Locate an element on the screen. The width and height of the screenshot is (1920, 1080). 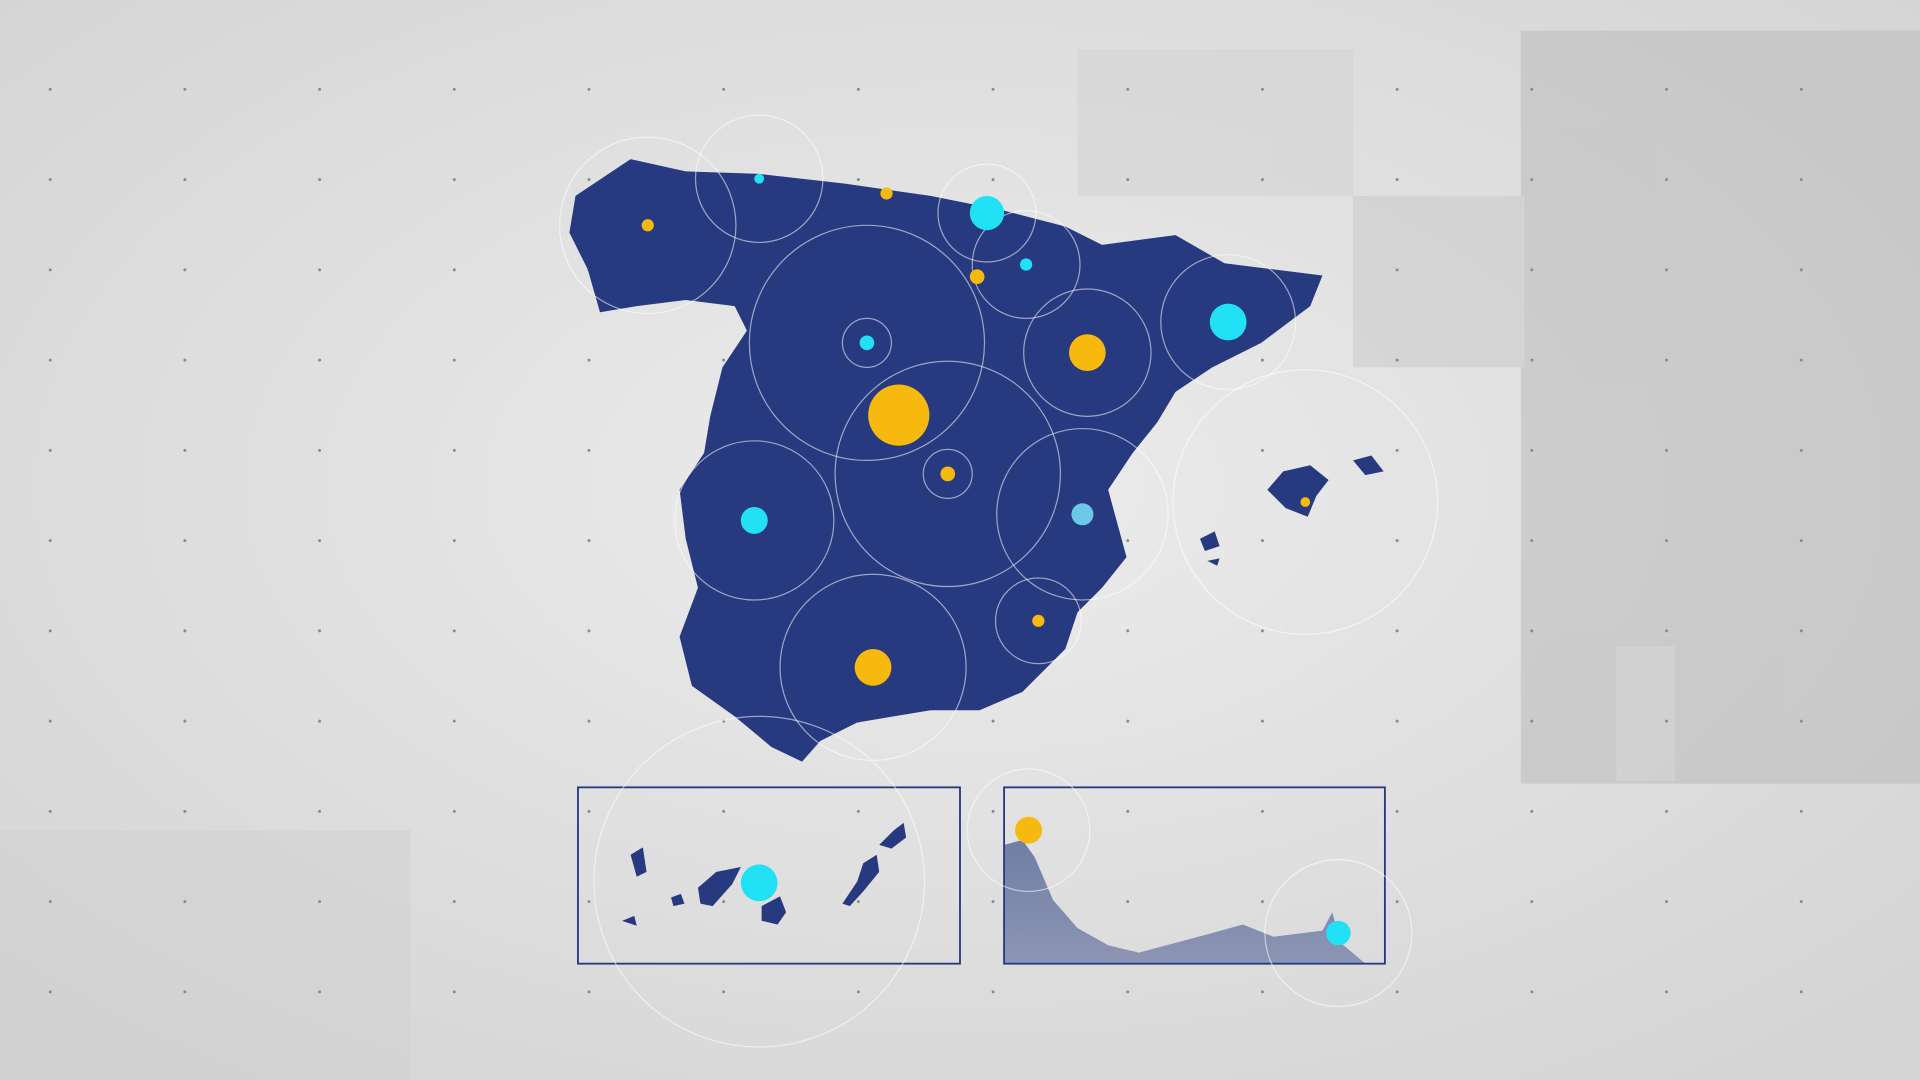
canary-inset is located at coordinates (769, 881).